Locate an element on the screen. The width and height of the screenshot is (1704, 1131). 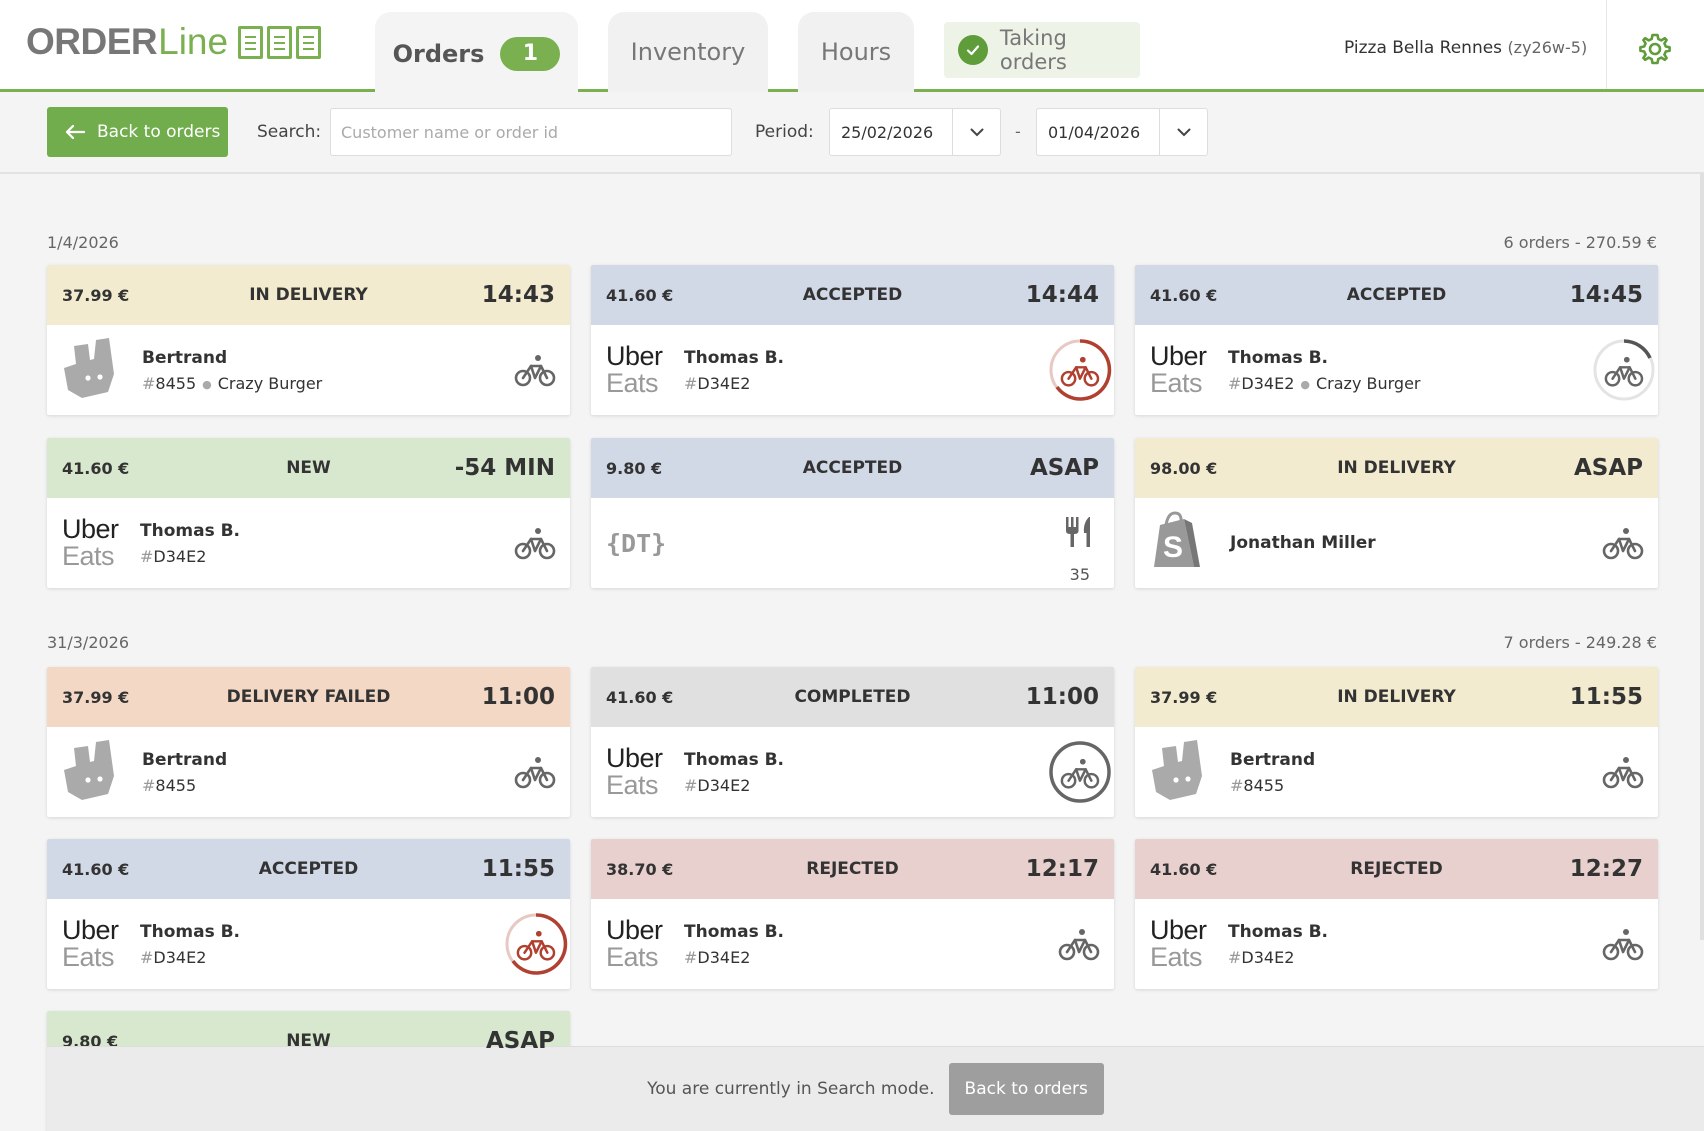
order-time: 14:44 is located at coordinates (1062, 295).